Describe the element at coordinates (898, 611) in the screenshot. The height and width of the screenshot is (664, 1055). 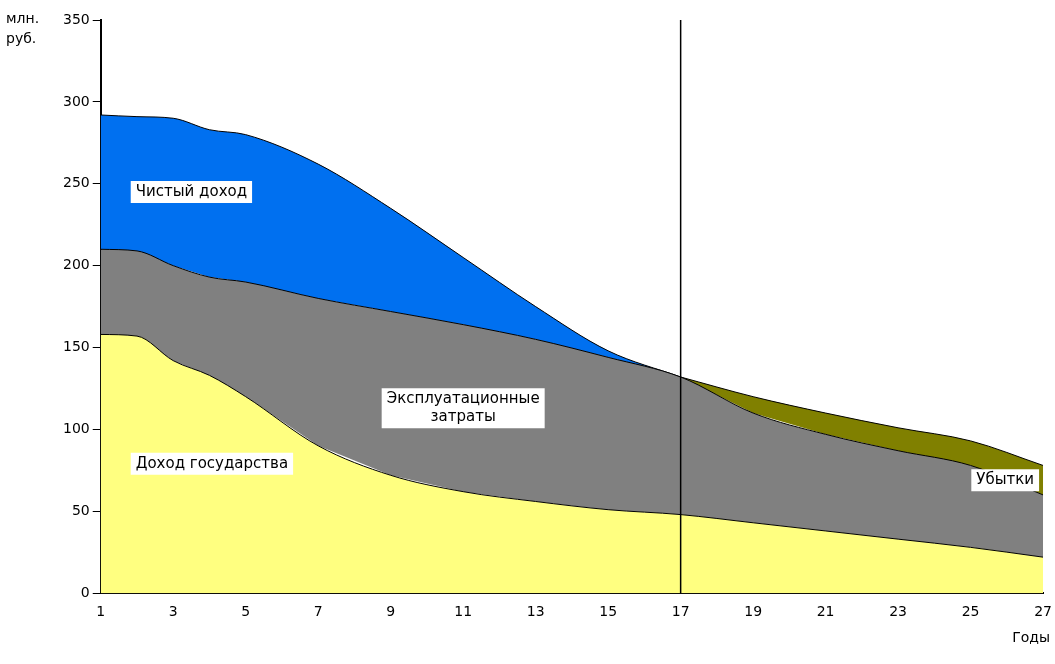
I see `x-tick-label: 23` at that location.